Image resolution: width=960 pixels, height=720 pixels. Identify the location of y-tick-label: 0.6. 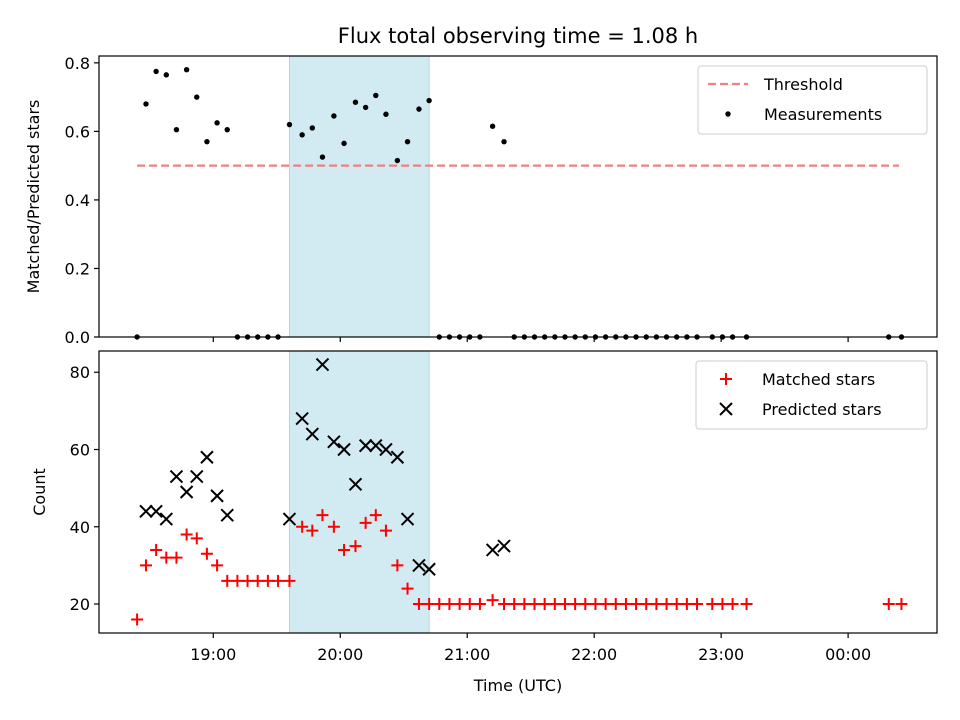
(77, 131).